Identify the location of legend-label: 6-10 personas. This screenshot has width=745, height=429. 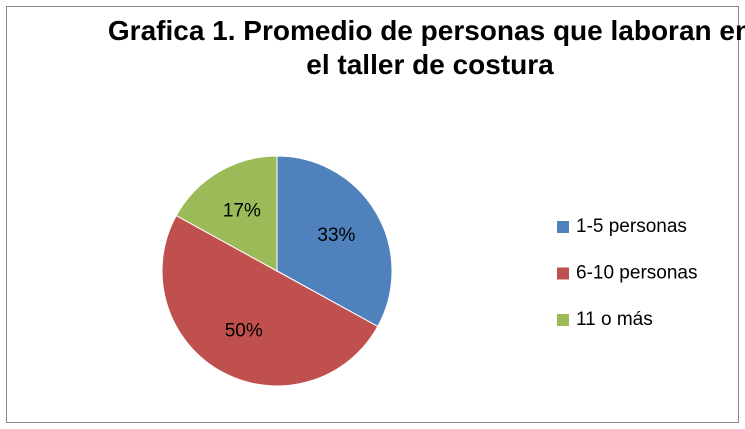
(636, 273).